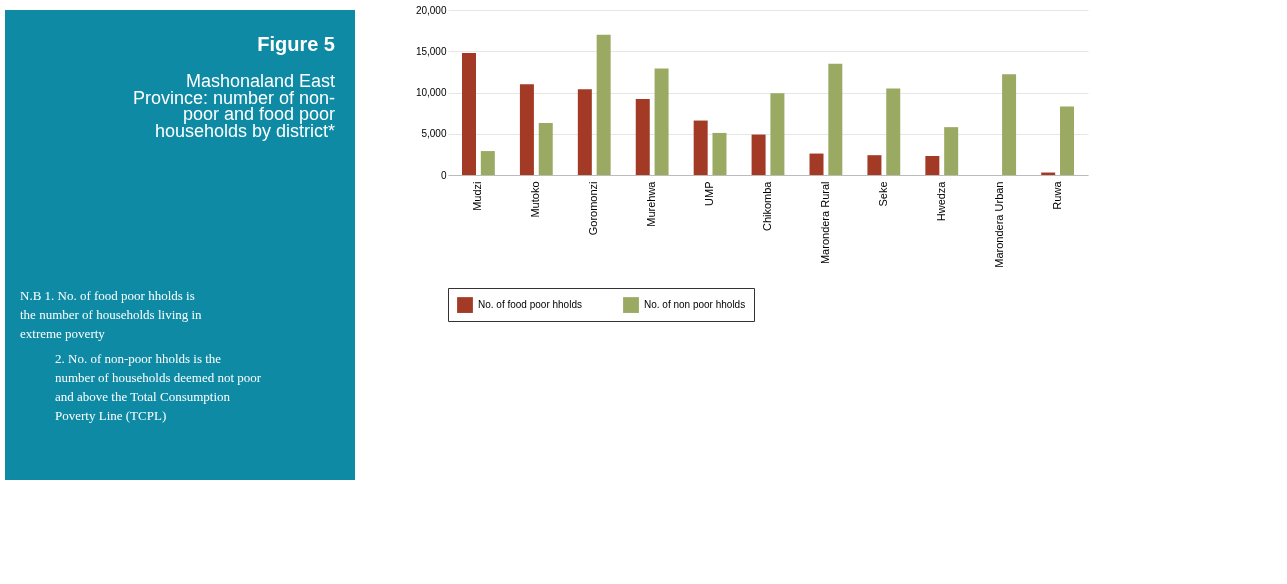  Describe the element at coordinates (158, 387) in the screenshot. I see `text: 2. No. of non-poor hholds is the number of households deemed not poor and above the Total Consumption Poverty Line (TCPL)` at that location.